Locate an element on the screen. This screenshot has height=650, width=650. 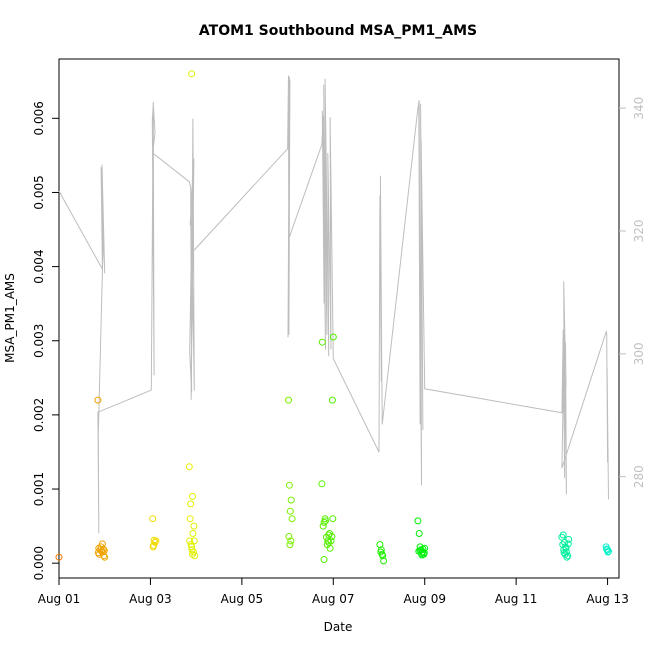
x-axis-label: Date is located at coordinates (338, 627).